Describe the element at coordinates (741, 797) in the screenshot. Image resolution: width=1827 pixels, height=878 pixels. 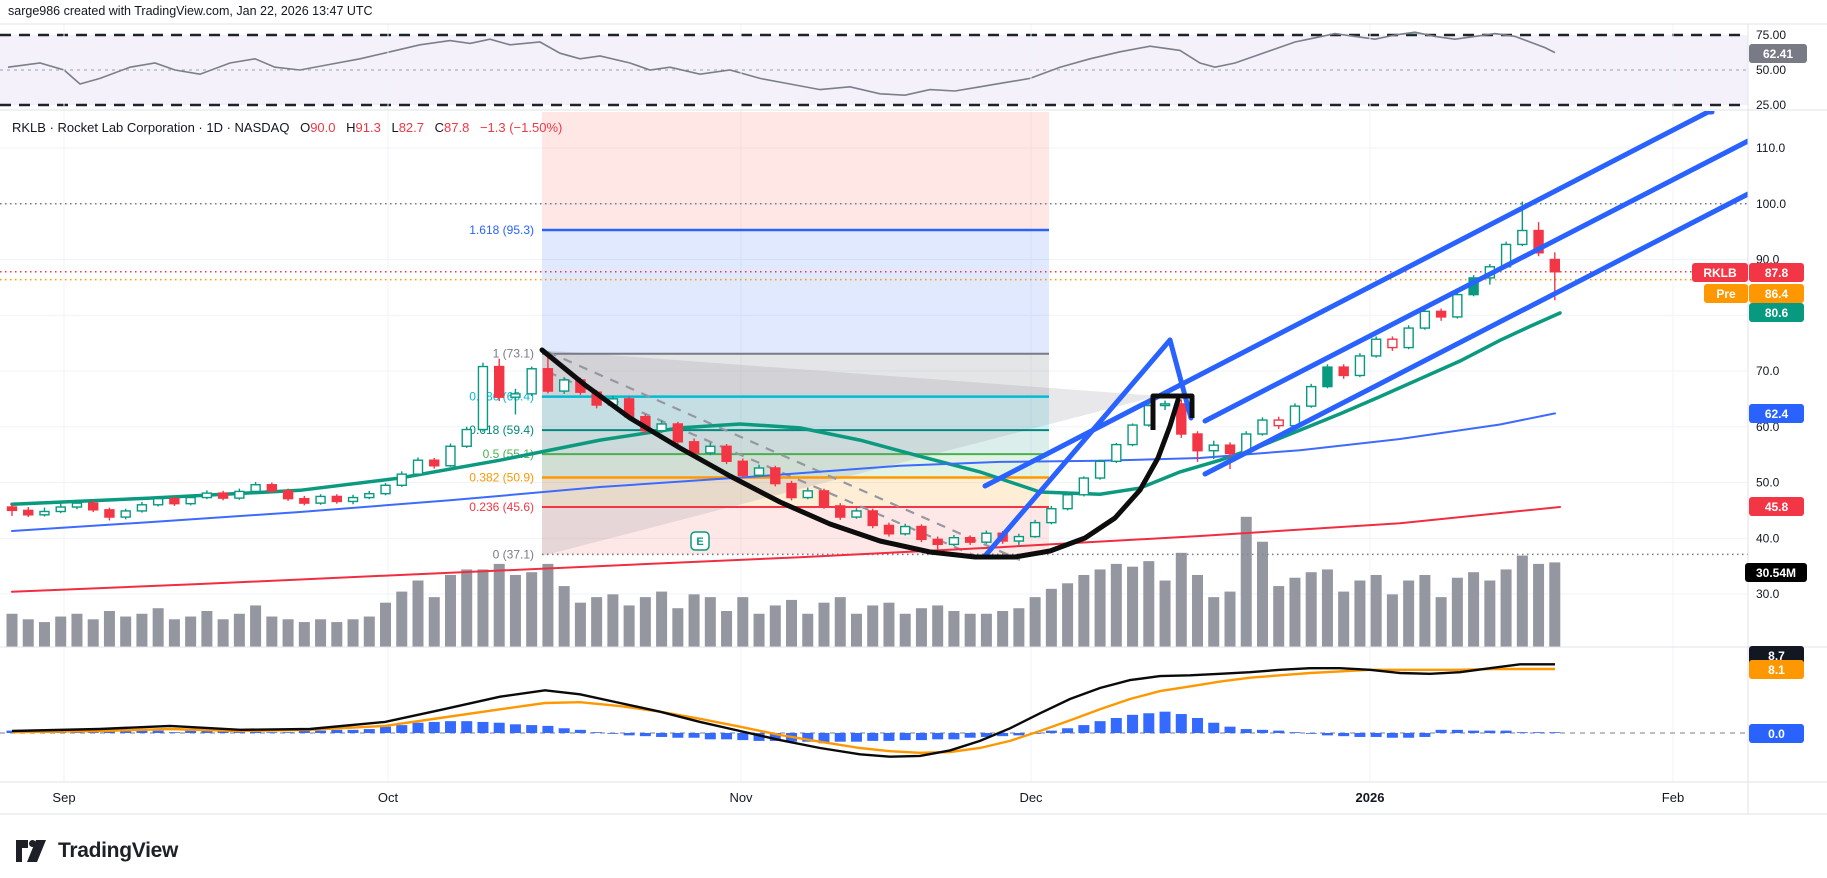
I see `time-axis-label-Nov: Nov` at that location.